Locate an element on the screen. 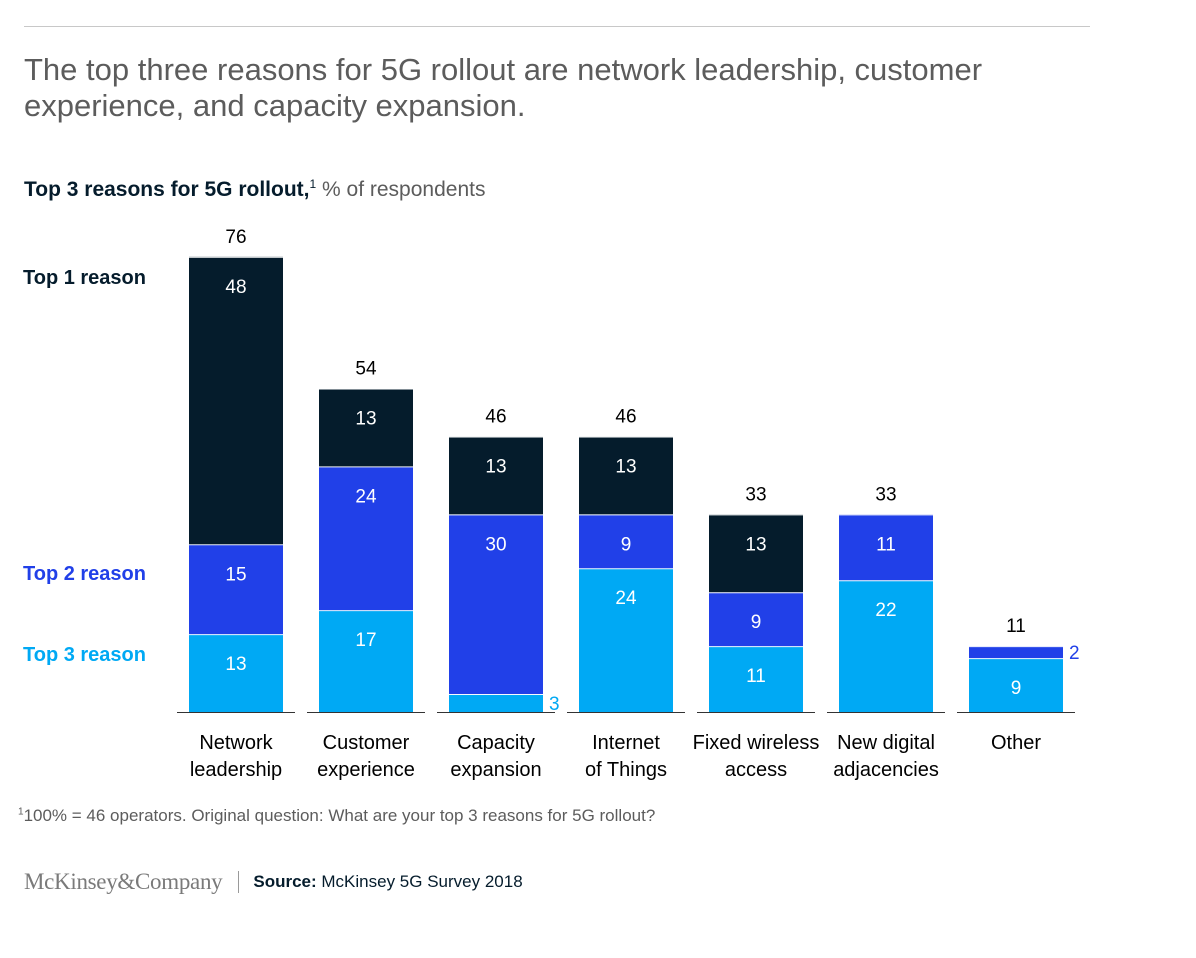 Image resolution: width=1196 pixels, height=958 pixels. bar-segment-label-outside: 2 is located at coordinates (1074, 653).